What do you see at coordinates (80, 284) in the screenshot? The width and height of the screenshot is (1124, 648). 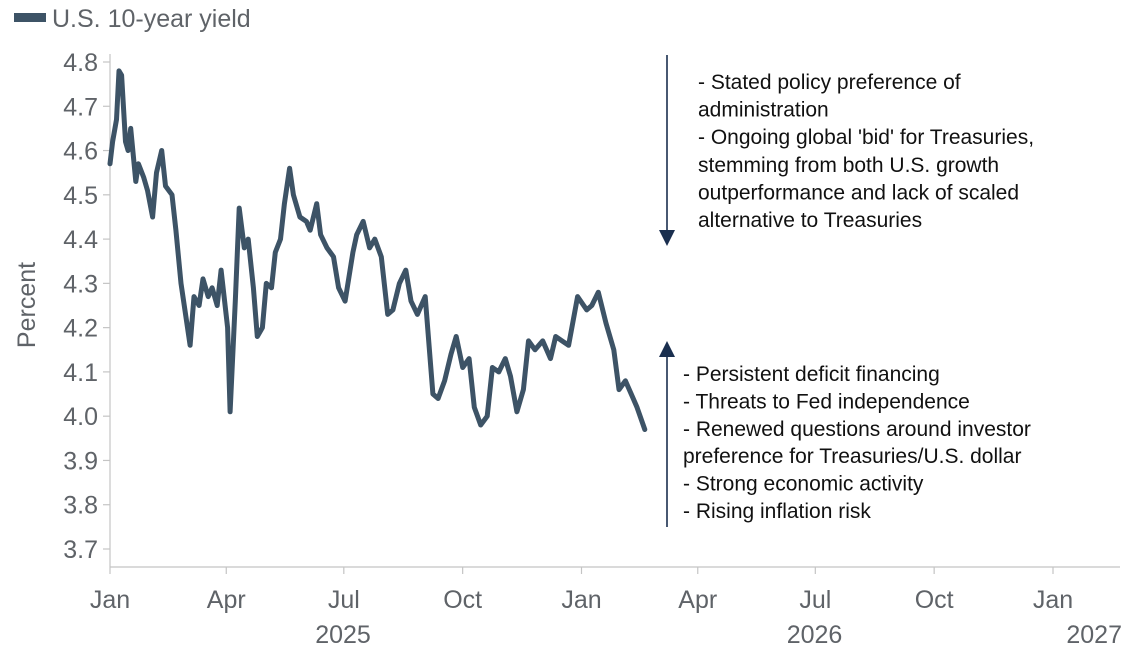 I see `y-tick-label: 4.3` at bounding box center [80, 284].